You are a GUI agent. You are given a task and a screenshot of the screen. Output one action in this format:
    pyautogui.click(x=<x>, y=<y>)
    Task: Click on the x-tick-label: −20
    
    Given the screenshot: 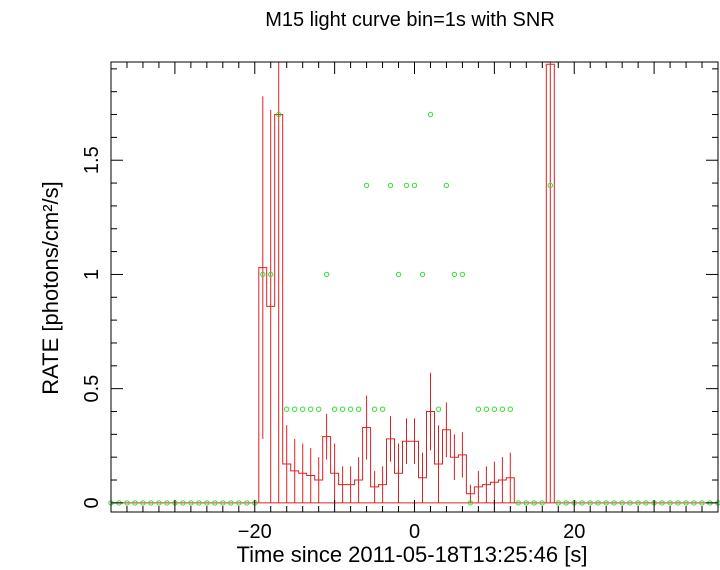 What is the action you would take?
    pyautogui.click(x=255, y=532)
    